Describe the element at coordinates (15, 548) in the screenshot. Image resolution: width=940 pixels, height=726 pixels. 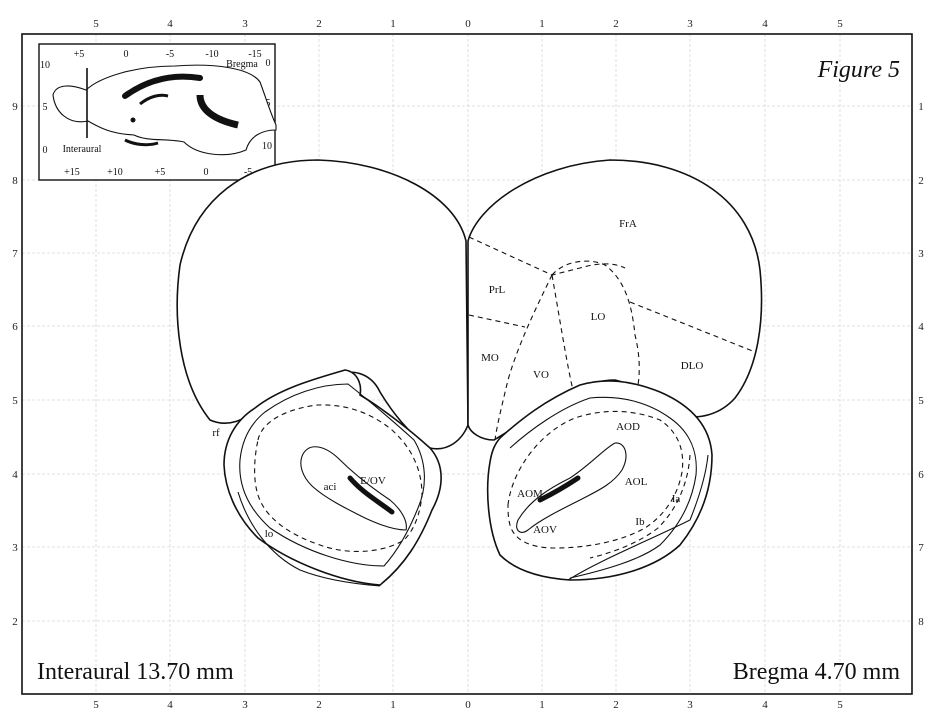
I see `left-tick: 3` at that location.